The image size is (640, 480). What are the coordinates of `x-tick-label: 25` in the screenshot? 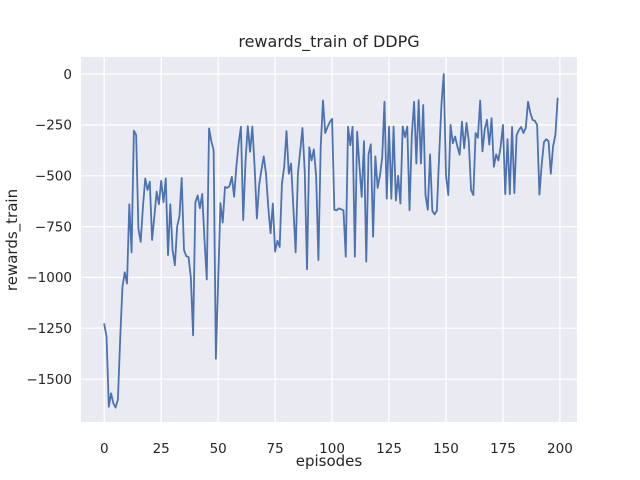 It's located at (161, 449).